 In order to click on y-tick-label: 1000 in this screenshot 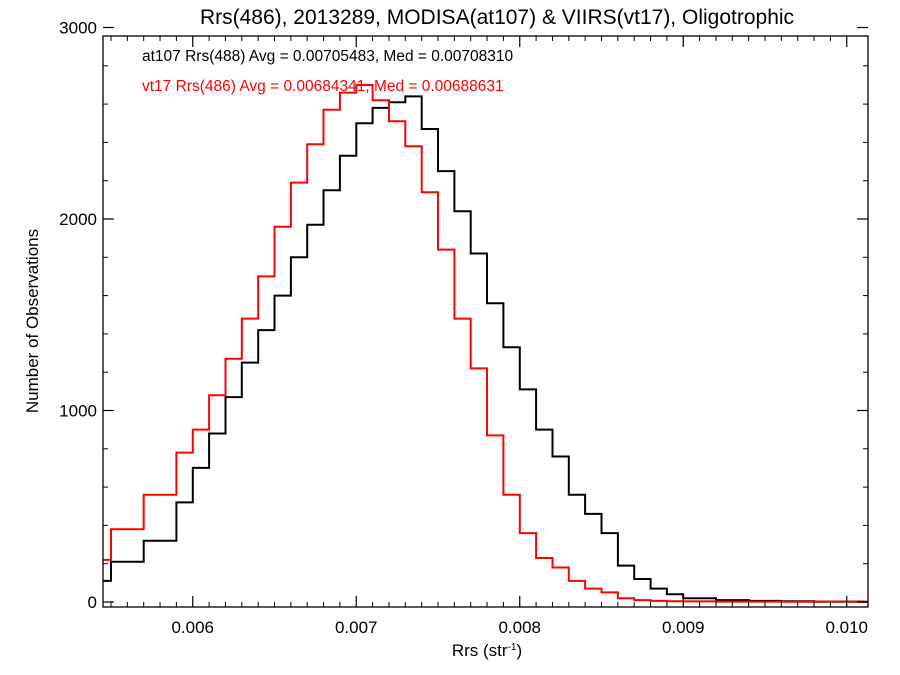, I will do `click(78, 411)`.